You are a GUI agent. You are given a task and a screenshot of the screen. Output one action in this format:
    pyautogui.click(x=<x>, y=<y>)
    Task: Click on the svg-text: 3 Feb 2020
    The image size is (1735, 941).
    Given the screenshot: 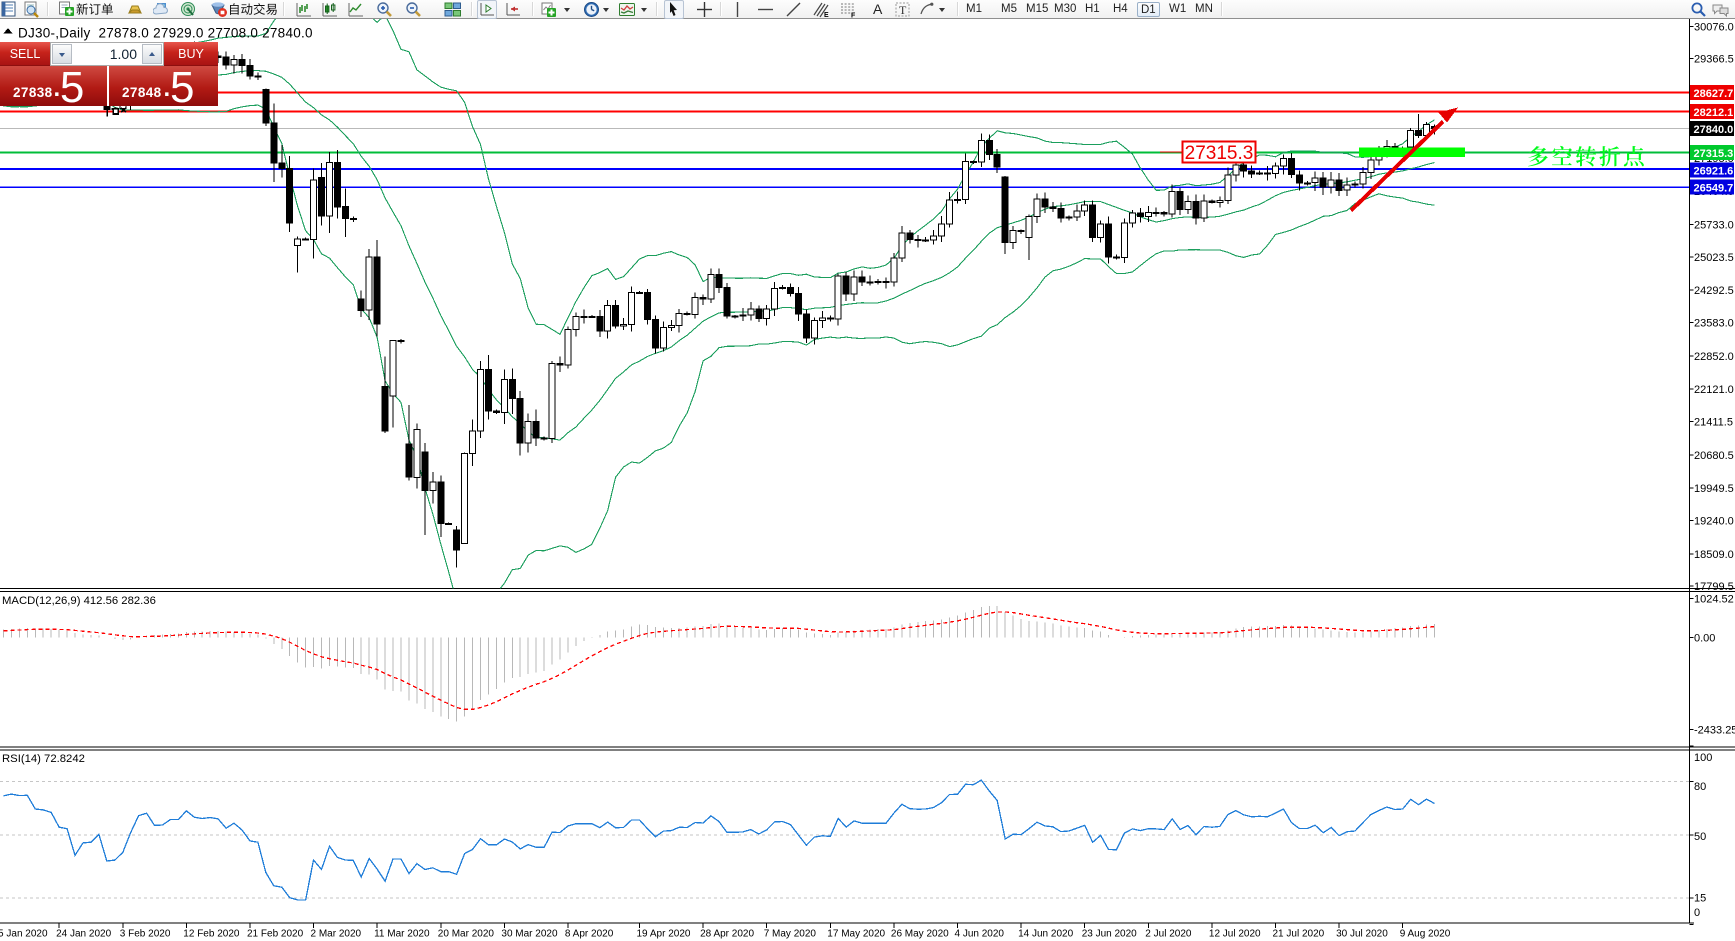 What is the action you would take?
    pyautogui.click(x=145, y=934)
    